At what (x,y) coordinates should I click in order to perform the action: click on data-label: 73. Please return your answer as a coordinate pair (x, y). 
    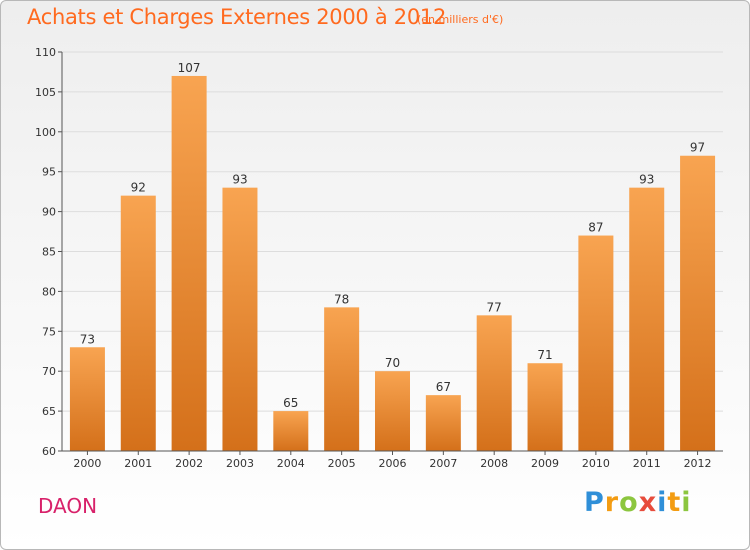
    Looking at the image, I should click on (87, 339).